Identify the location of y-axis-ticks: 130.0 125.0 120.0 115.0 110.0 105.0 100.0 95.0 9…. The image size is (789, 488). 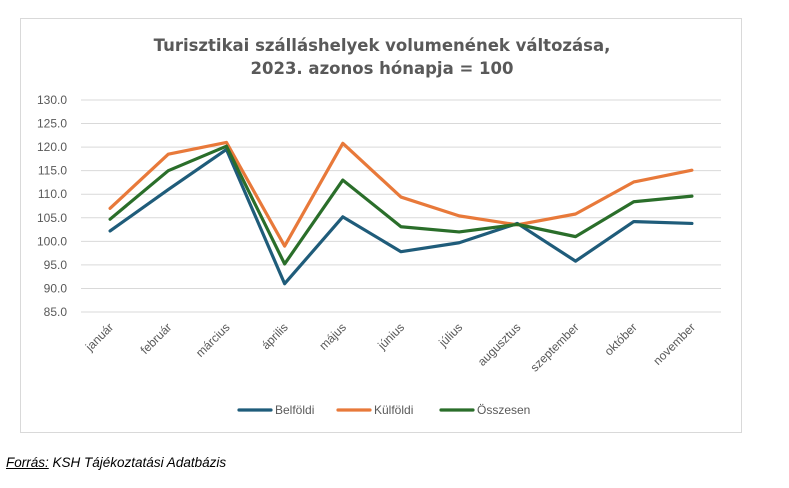
(52, 206).